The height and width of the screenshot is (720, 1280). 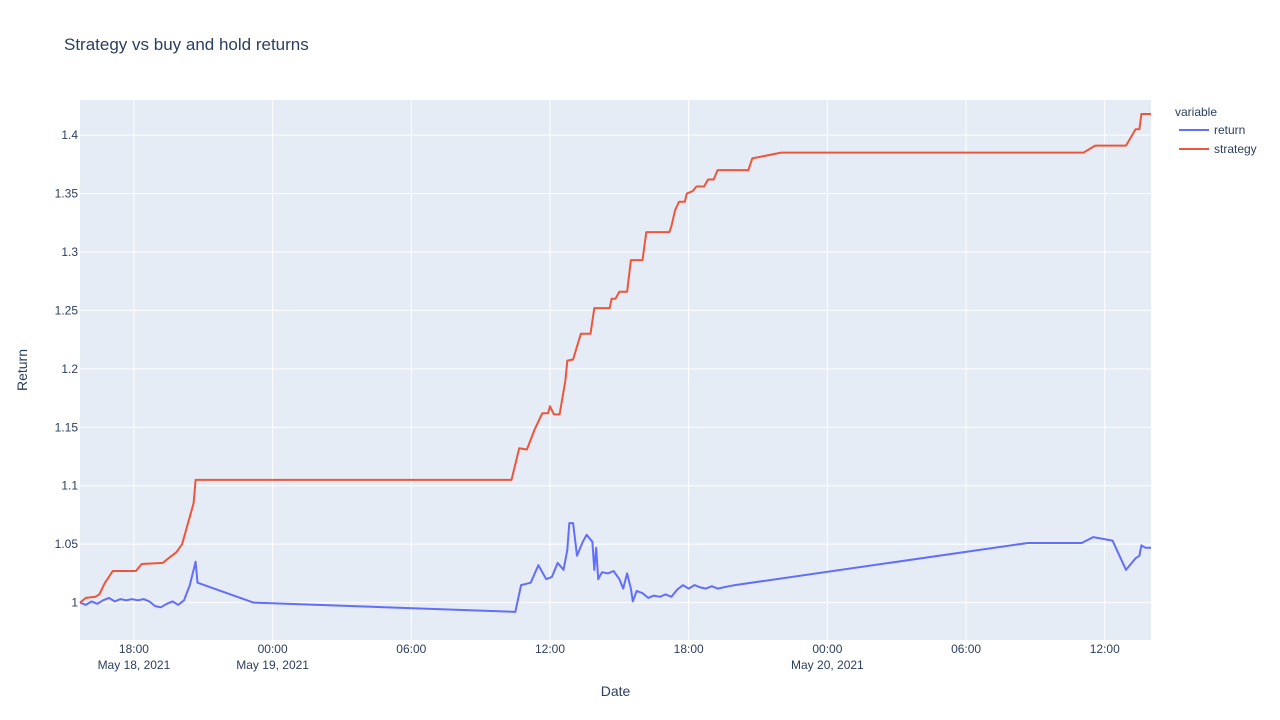 What do you see at coordinates (69, 369) in the screenshot?
I see `y-tick-label: 1.2` at bounding box center [69, 369].